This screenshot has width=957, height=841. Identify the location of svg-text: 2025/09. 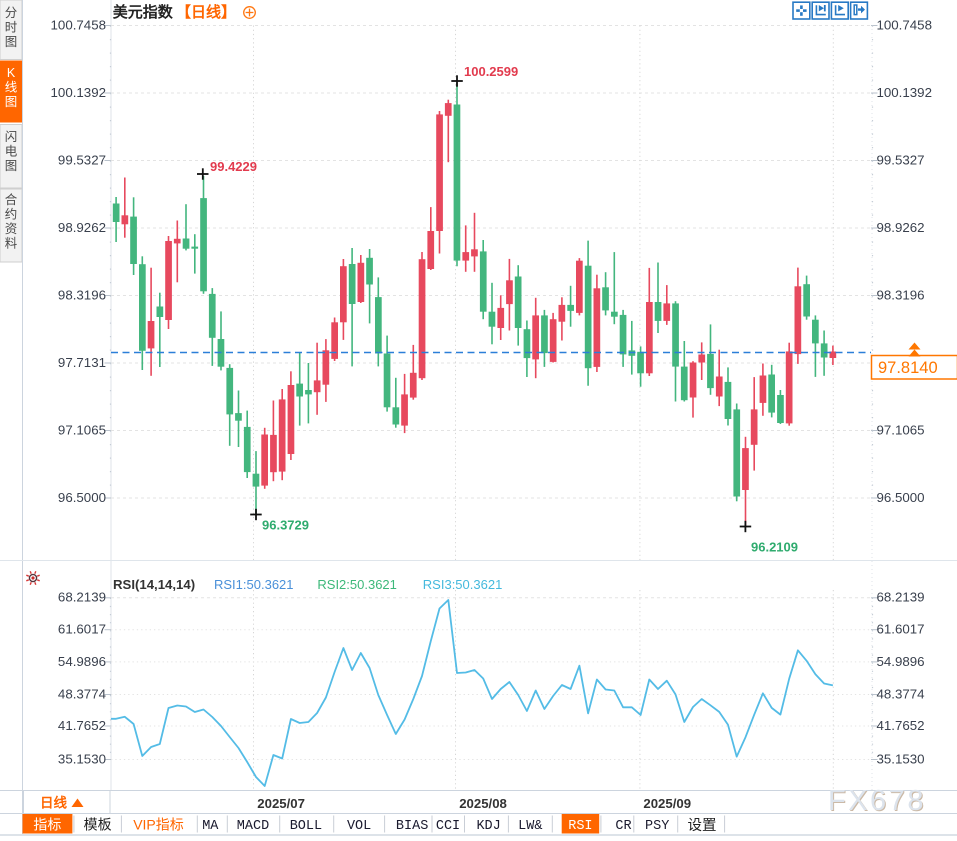
(667, 803).